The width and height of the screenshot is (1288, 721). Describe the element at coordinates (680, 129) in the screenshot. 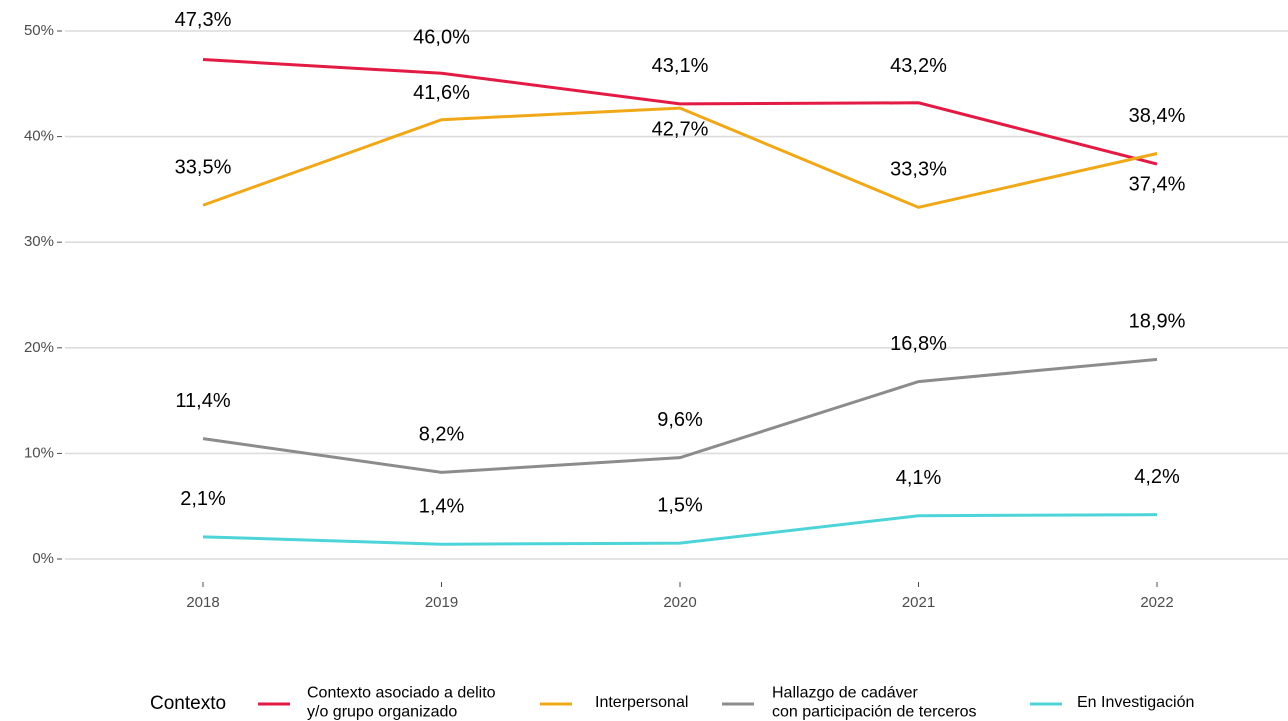

I see `data-label: 42,7%` at that location.